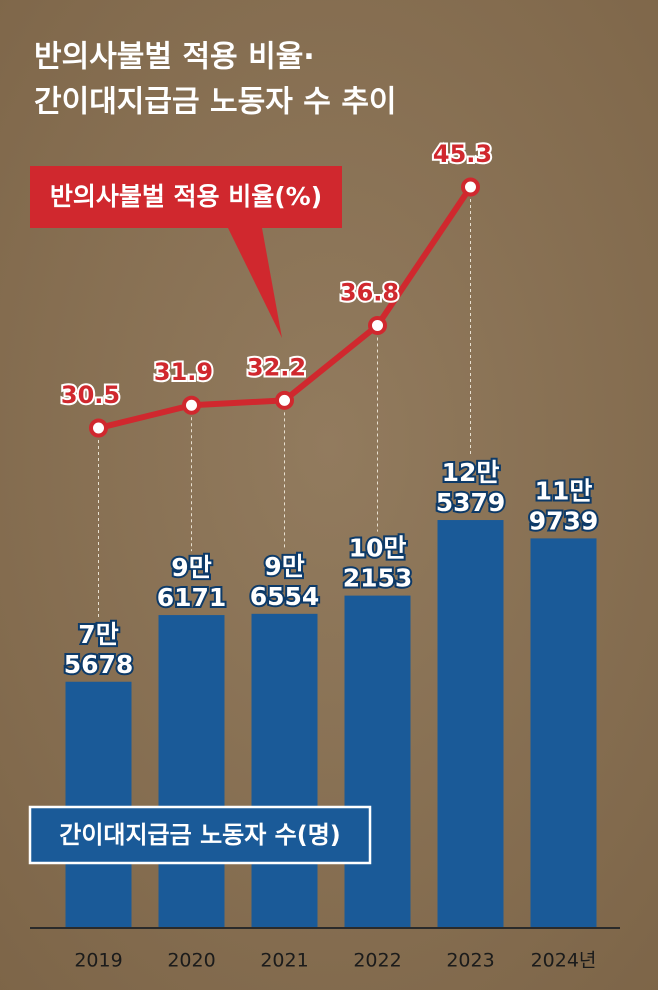 The height and width of the screenshot is (990, 658). What do you see at coordinates (183, 372) in the screenshot?
I see `data-label: 31.9` at bounding box center [183, 372].